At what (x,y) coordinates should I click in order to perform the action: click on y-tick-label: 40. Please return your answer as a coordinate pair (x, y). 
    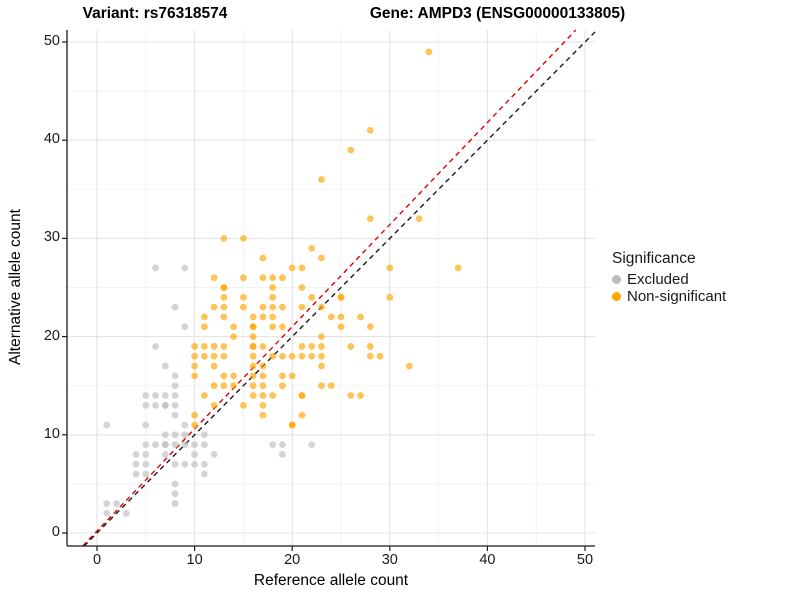
    Looking at the image, I should click on (51, 139).